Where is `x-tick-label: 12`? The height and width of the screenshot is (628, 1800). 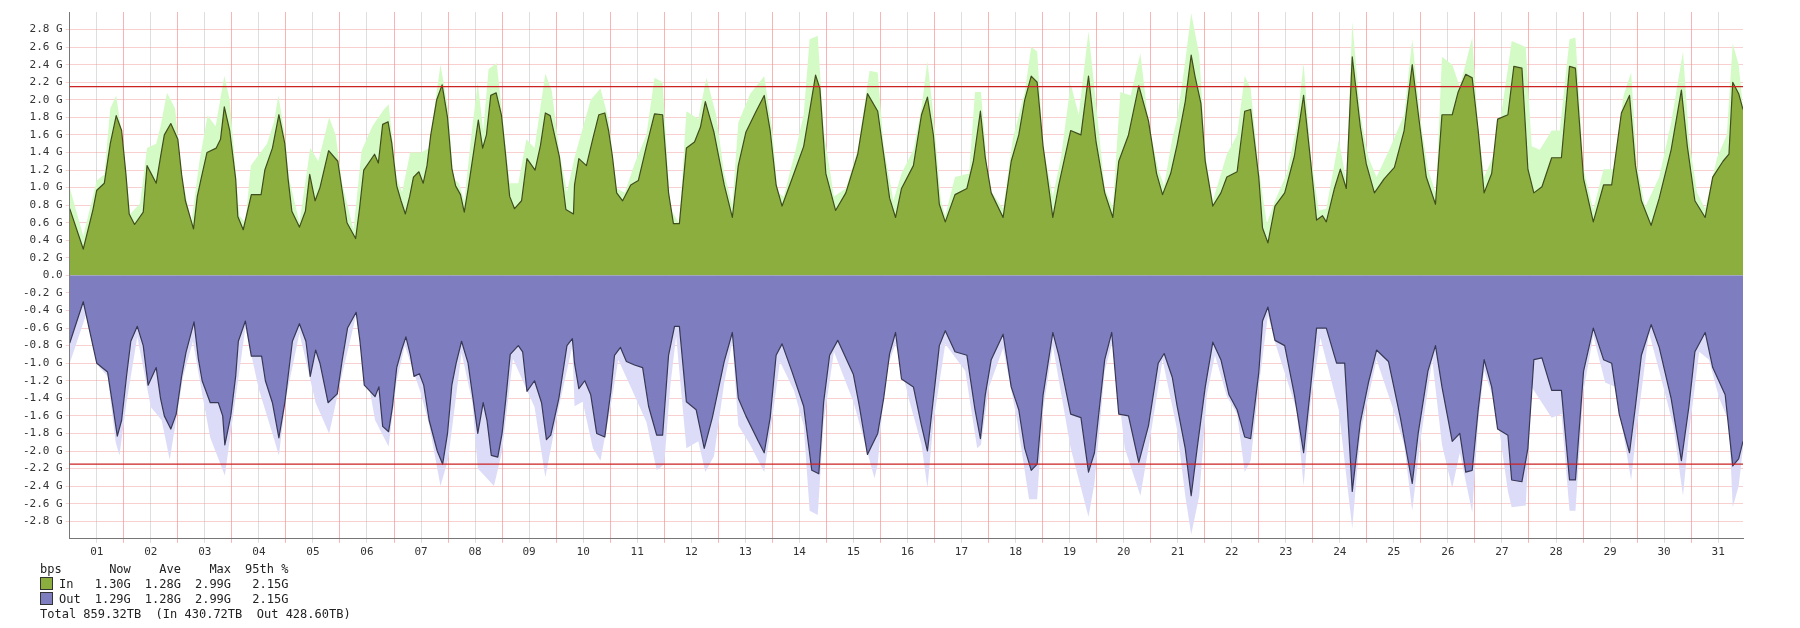
x-tick-label: 12 is located at coordinates (691, 552).